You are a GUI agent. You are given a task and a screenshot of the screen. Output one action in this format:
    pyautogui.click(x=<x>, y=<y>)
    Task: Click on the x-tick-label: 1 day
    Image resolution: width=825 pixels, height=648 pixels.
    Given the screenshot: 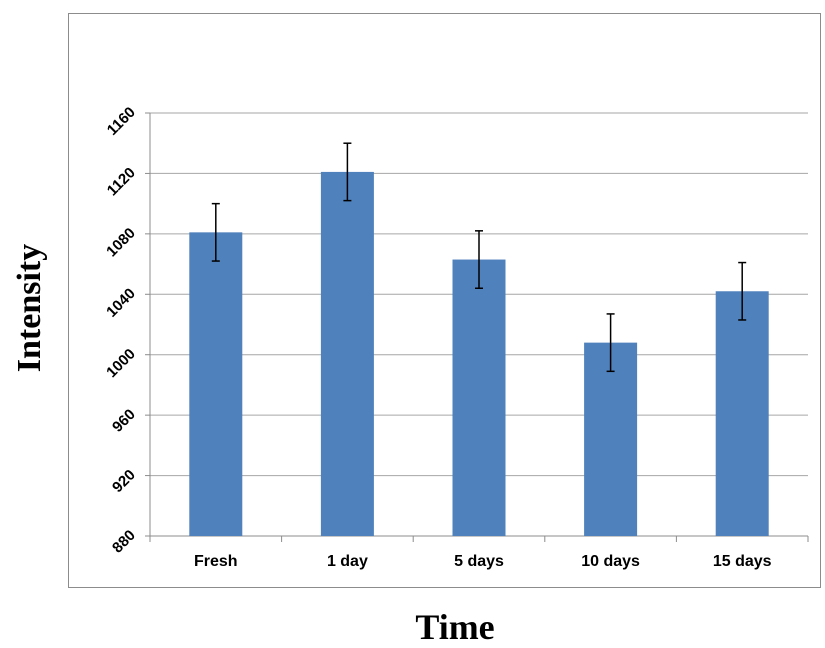 What is the action you would take?
    pyautogui.click(x=347, y=561)
    